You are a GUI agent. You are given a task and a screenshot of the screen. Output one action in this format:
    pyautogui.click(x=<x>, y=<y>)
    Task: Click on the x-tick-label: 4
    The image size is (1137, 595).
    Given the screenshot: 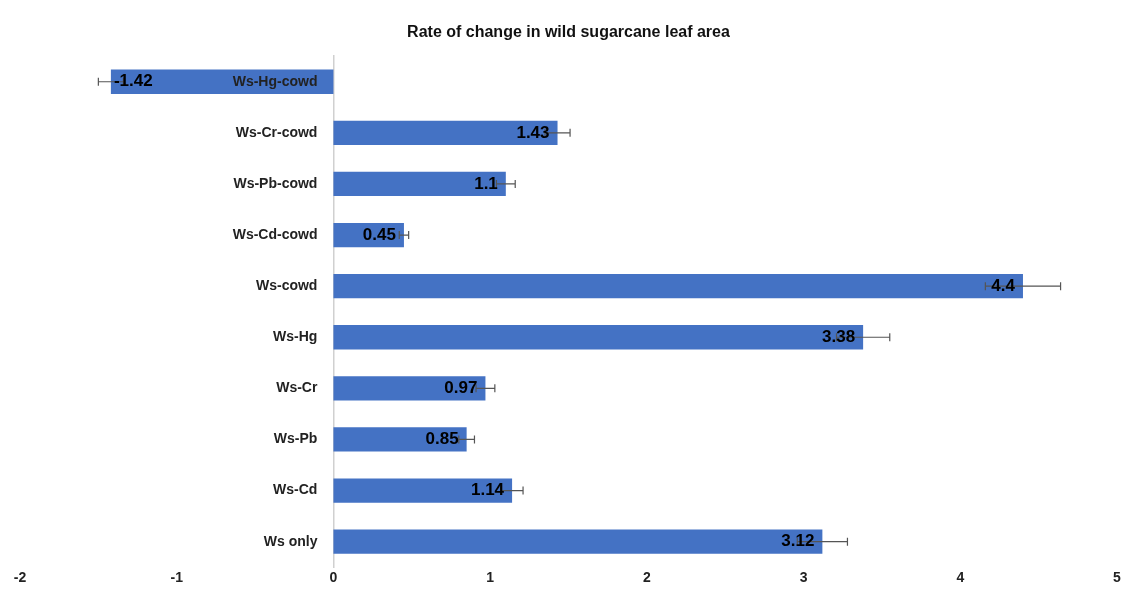 What is the action you would take?
    pyautogui.click(x=960, y=577)
    